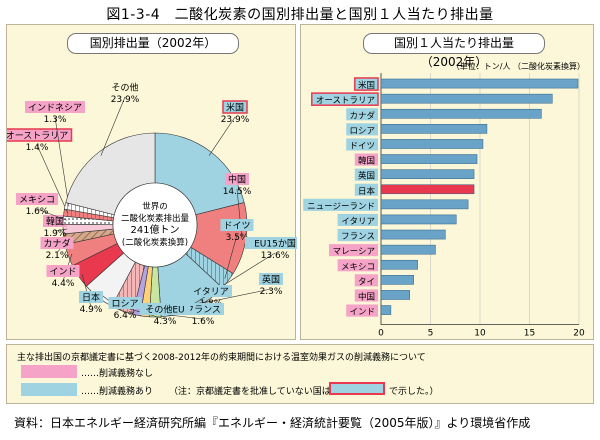 This screenshot has height=440, width=600. I want to click on bar-category-label-10: フランス, so click(358, 237).